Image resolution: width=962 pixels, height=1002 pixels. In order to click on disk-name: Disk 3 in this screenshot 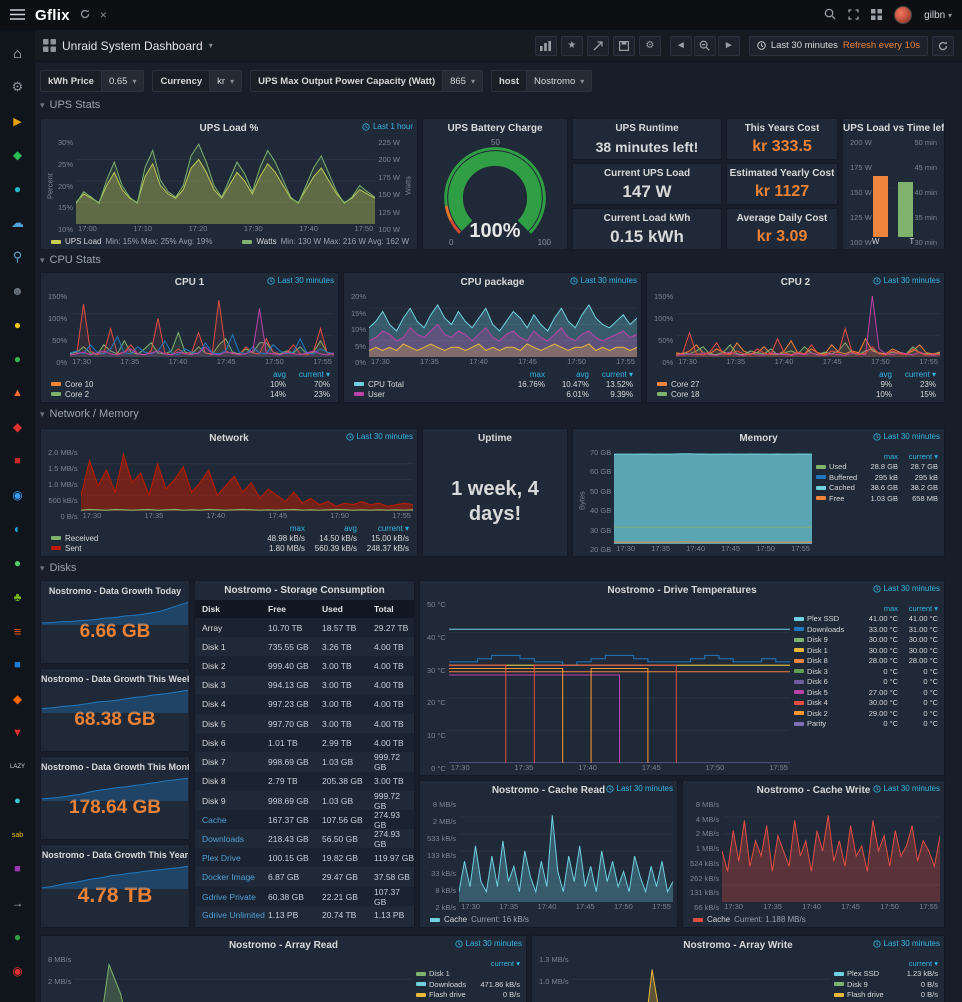, I will do `click(214, 685)`.